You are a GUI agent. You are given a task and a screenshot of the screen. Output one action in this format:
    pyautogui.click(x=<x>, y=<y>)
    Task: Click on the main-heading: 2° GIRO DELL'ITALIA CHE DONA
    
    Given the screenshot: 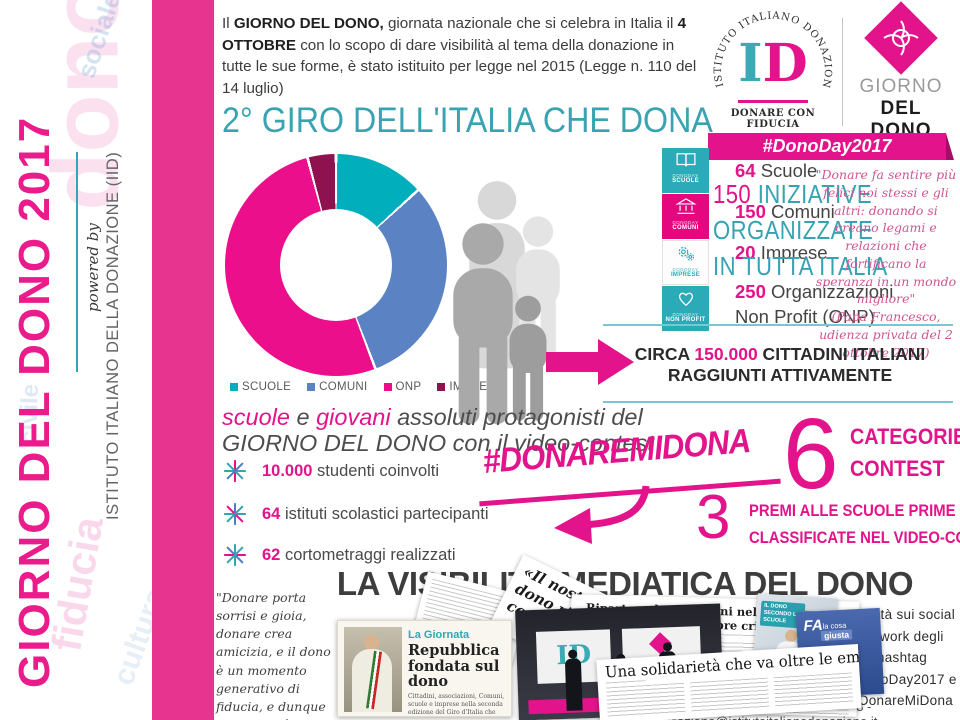 What is the action you would take?
    pyautogui.click(x=467, y=120)
    